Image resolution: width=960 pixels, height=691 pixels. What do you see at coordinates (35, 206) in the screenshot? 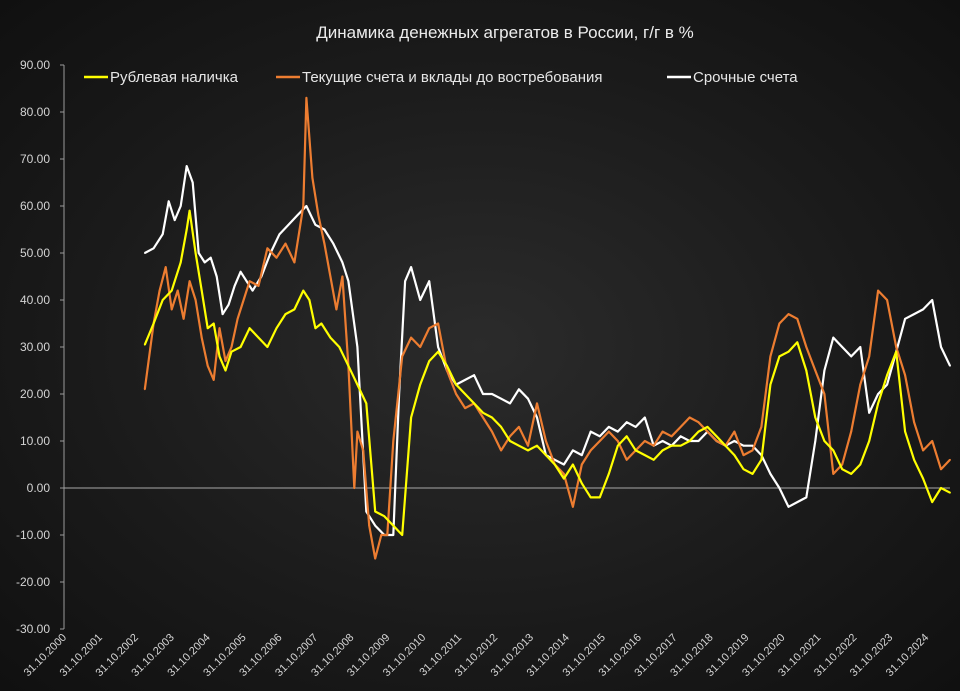
I see `y-tick-label: 60.00` at bounding box center [35, 206].